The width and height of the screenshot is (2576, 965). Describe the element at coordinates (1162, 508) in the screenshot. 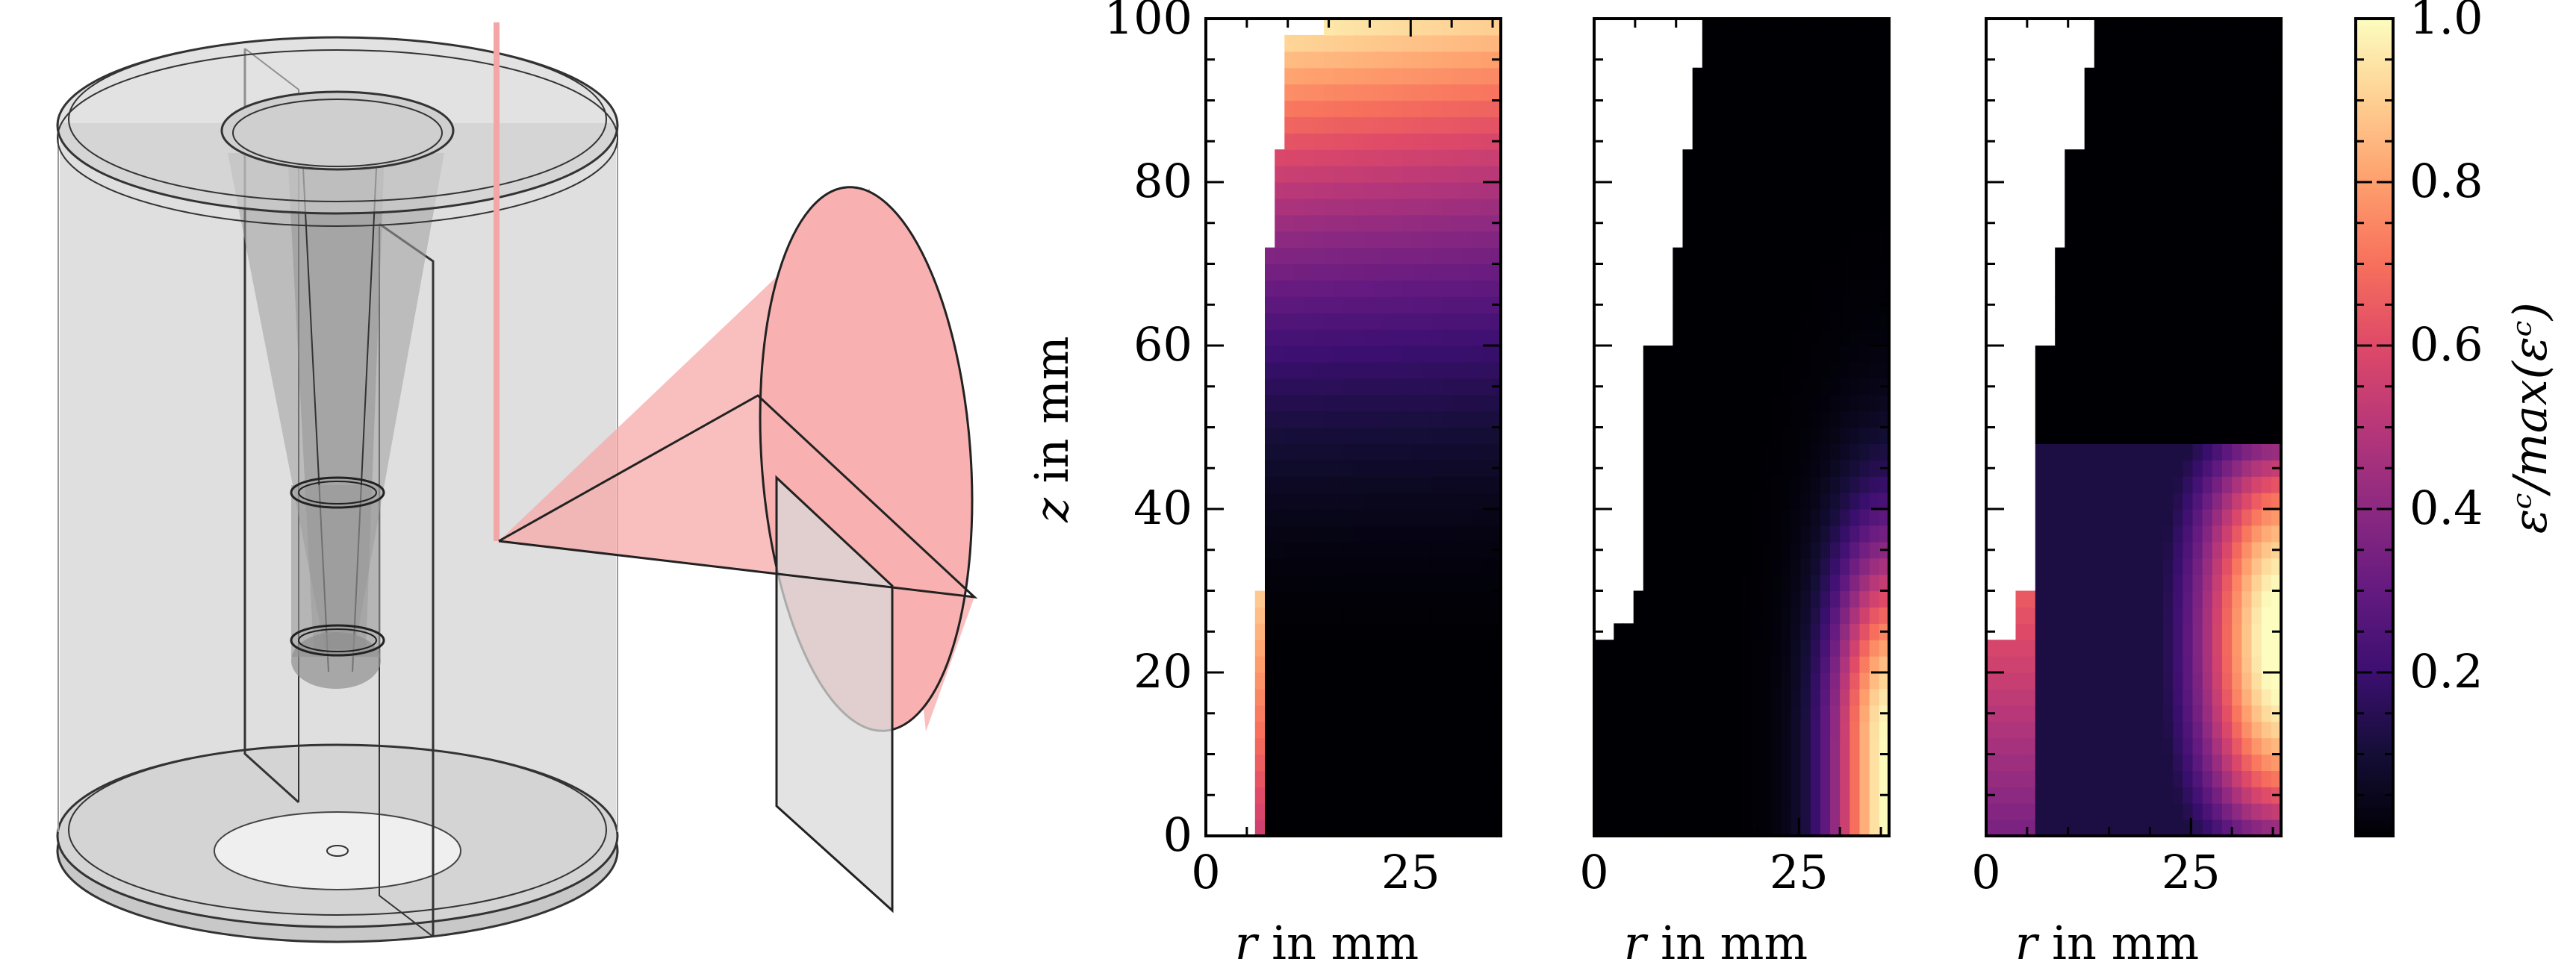

I see `y-tick-label: 40` at that location.